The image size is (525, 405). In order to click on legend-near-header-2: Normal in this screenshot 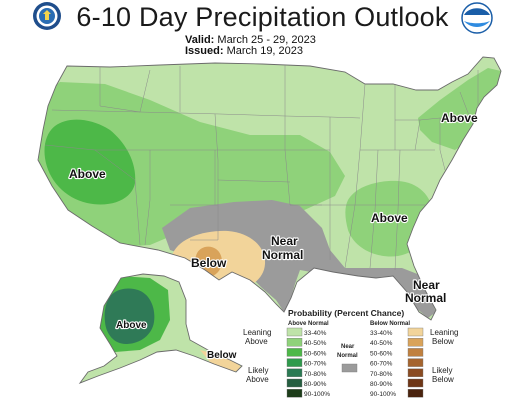, I will do `click(347, 356)`.